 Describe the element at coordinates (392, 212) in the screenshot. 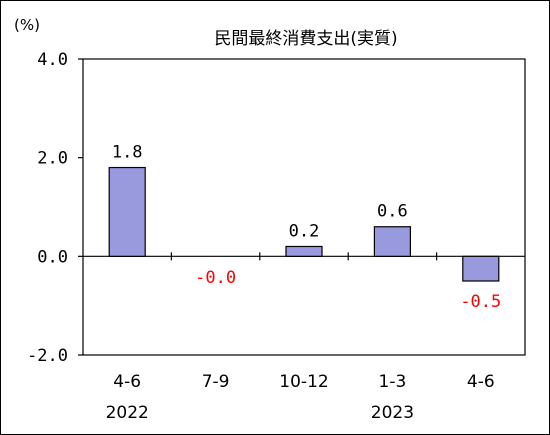

I see `value-label-3: 0.6` at that location.